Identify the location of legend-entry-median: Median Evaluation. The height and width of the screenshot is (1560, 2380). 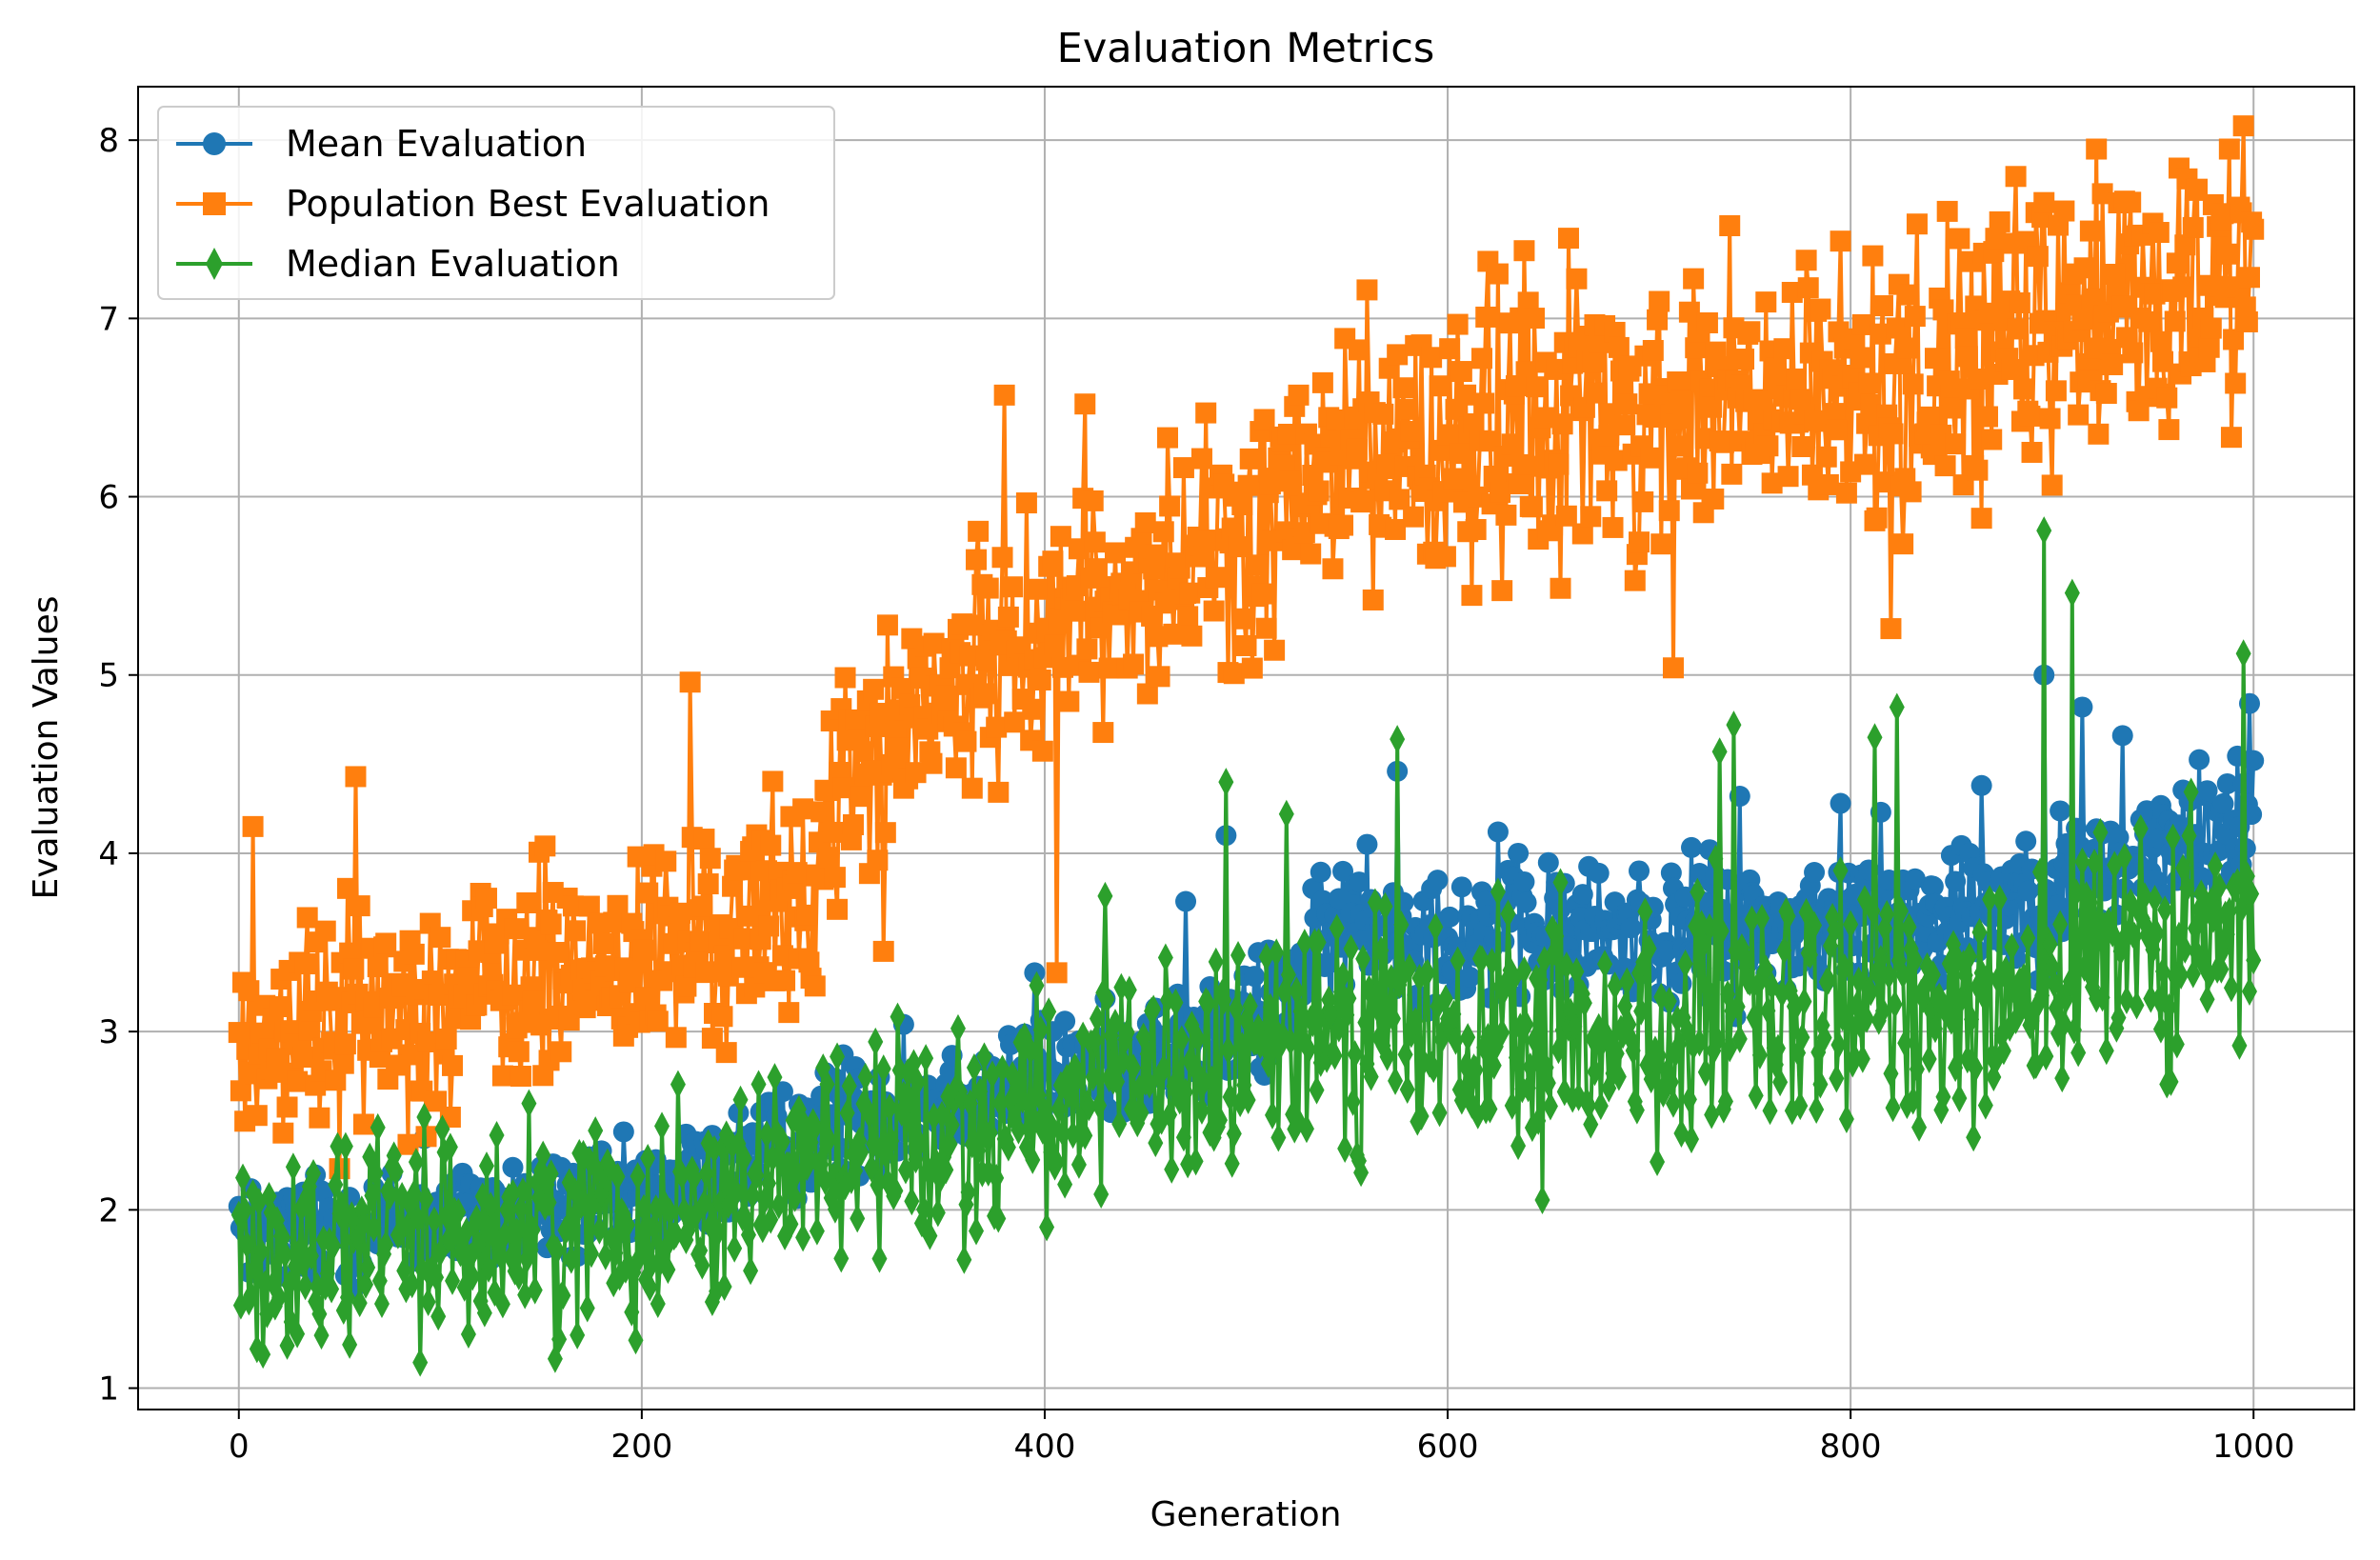
(398, 264).